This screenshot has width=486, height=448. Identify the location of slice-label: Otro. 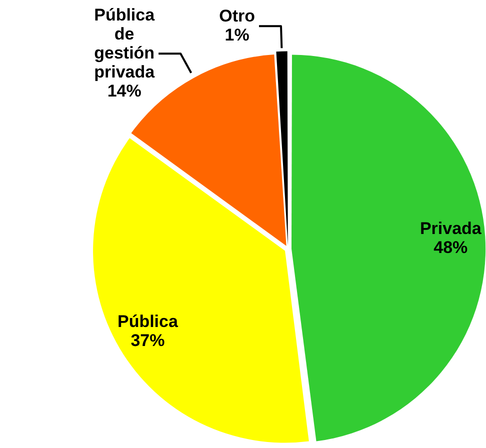
(237, 16).